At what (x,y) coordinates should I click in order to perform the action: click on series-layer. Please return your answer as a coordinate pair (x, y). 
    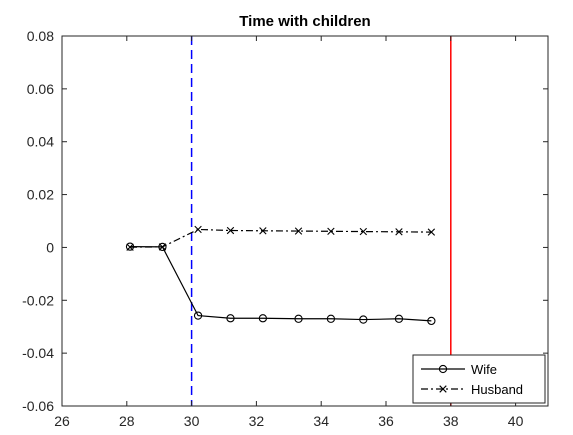
    Looking at the image, I should click on (280, 275).